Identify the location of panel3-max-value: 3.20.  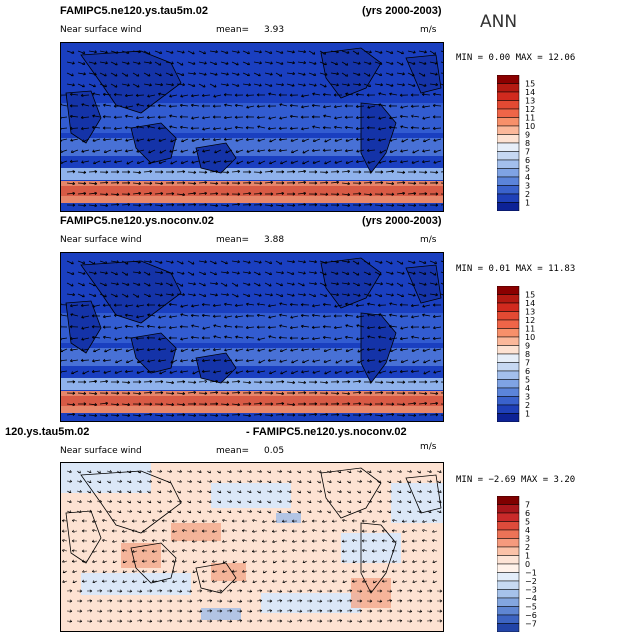
(564, 480).